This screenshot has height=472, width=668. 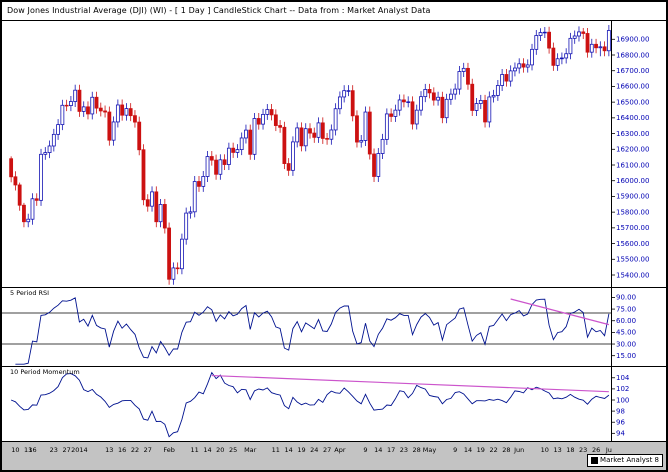 What do you see at coordinates (622, 400) in the screenshot?
I see `svg-text: 100` at bounding box center [622, 400].